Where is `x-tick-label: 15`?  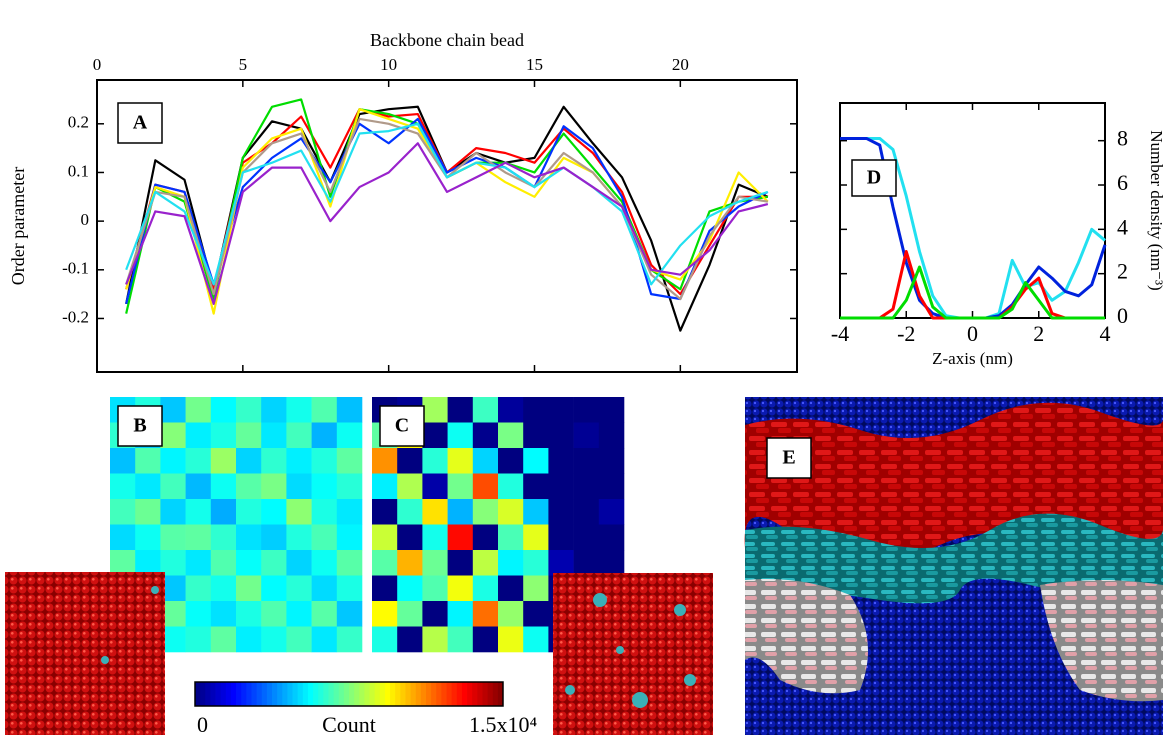
x-tick-label: 15 is located at coordinates (534, 64).